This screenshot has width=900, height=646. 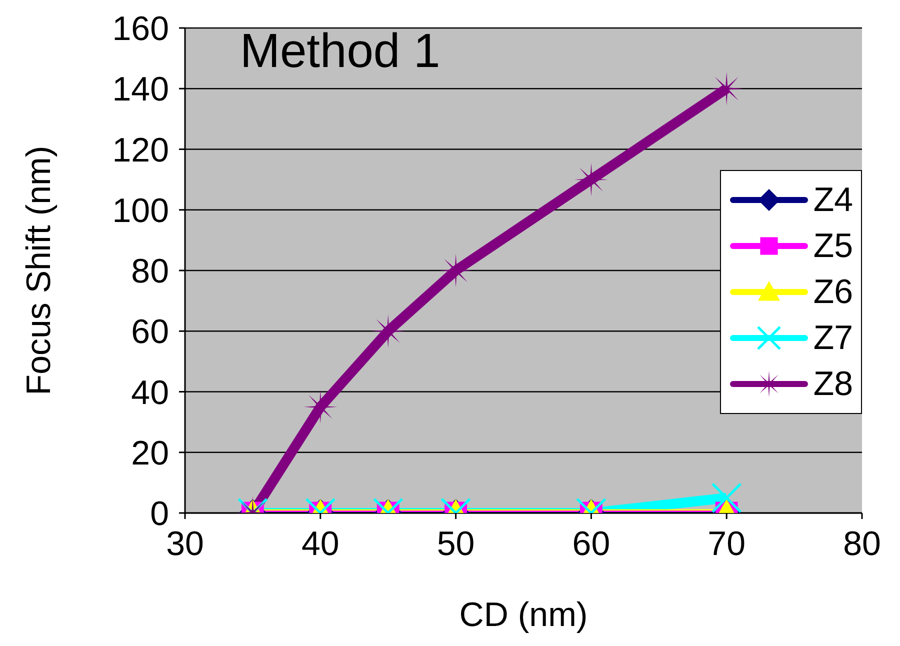 I want to click on x-tick-label: 30, so click(x=185, y=544).